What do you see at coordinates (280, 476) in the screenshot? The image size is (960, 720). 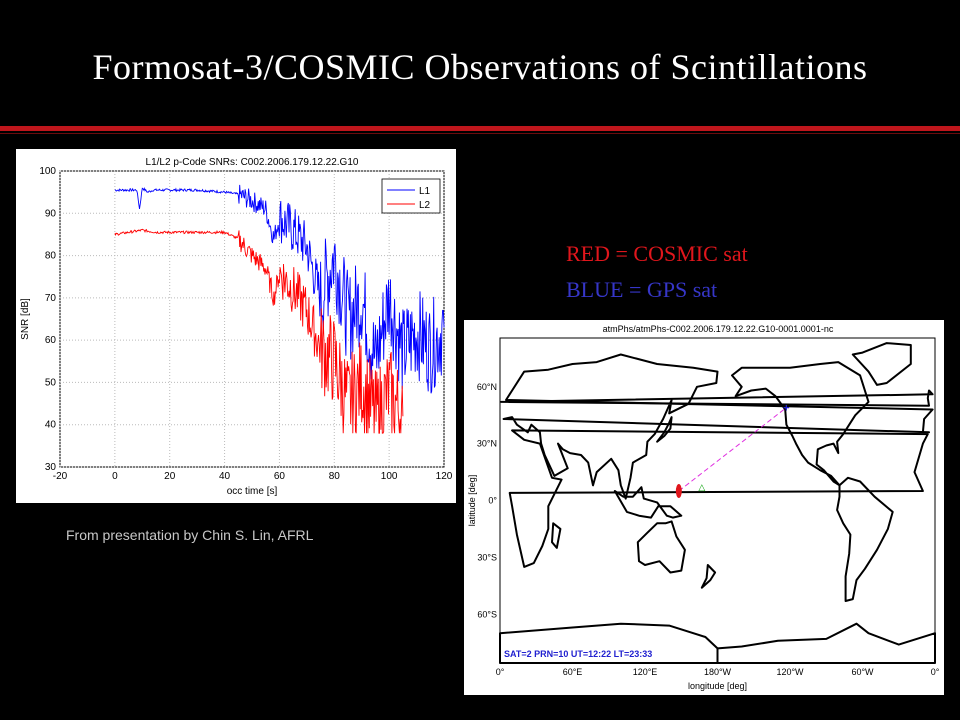 I see `x-tick-label: 60` at bounding box center [280, 476].